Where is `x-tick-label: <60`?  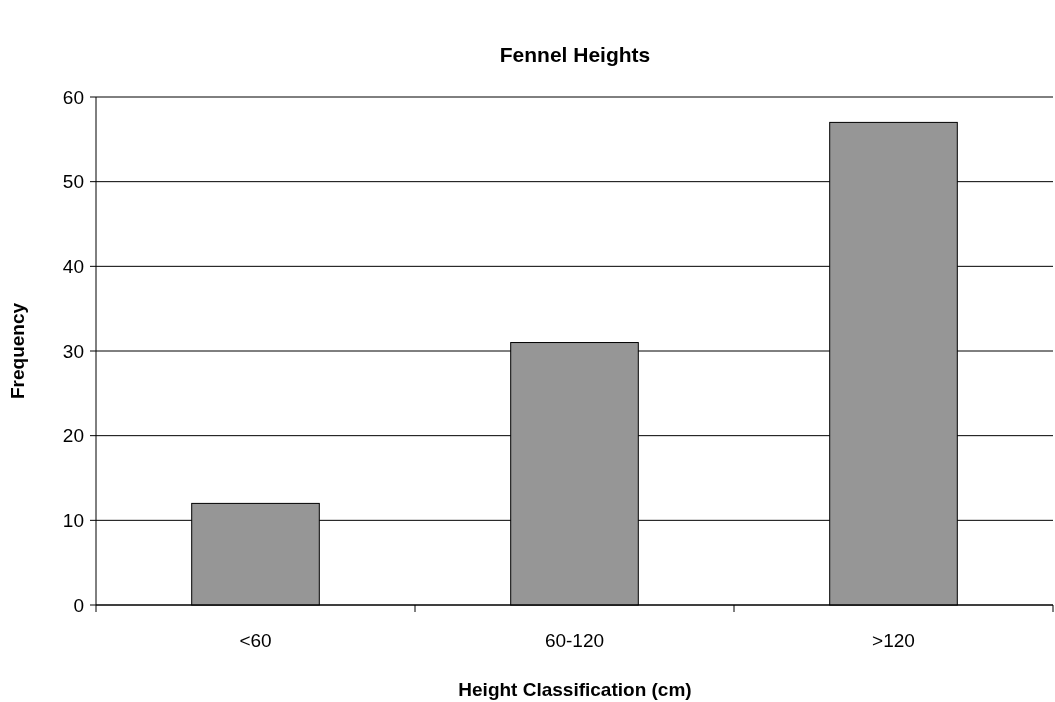
x-tick-label: <60 is located at coordinates (255, 640).